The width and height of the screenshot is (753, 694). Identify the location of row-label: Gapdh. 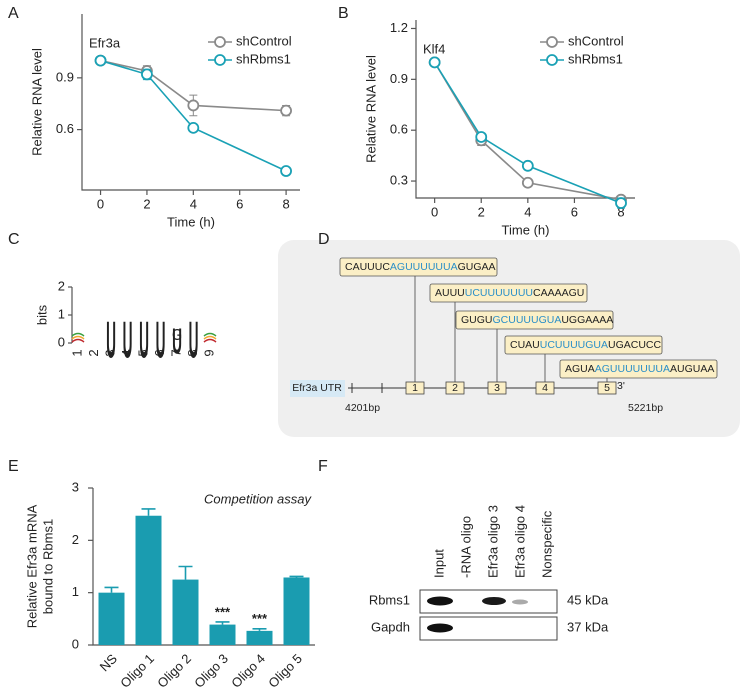
(390, 626).